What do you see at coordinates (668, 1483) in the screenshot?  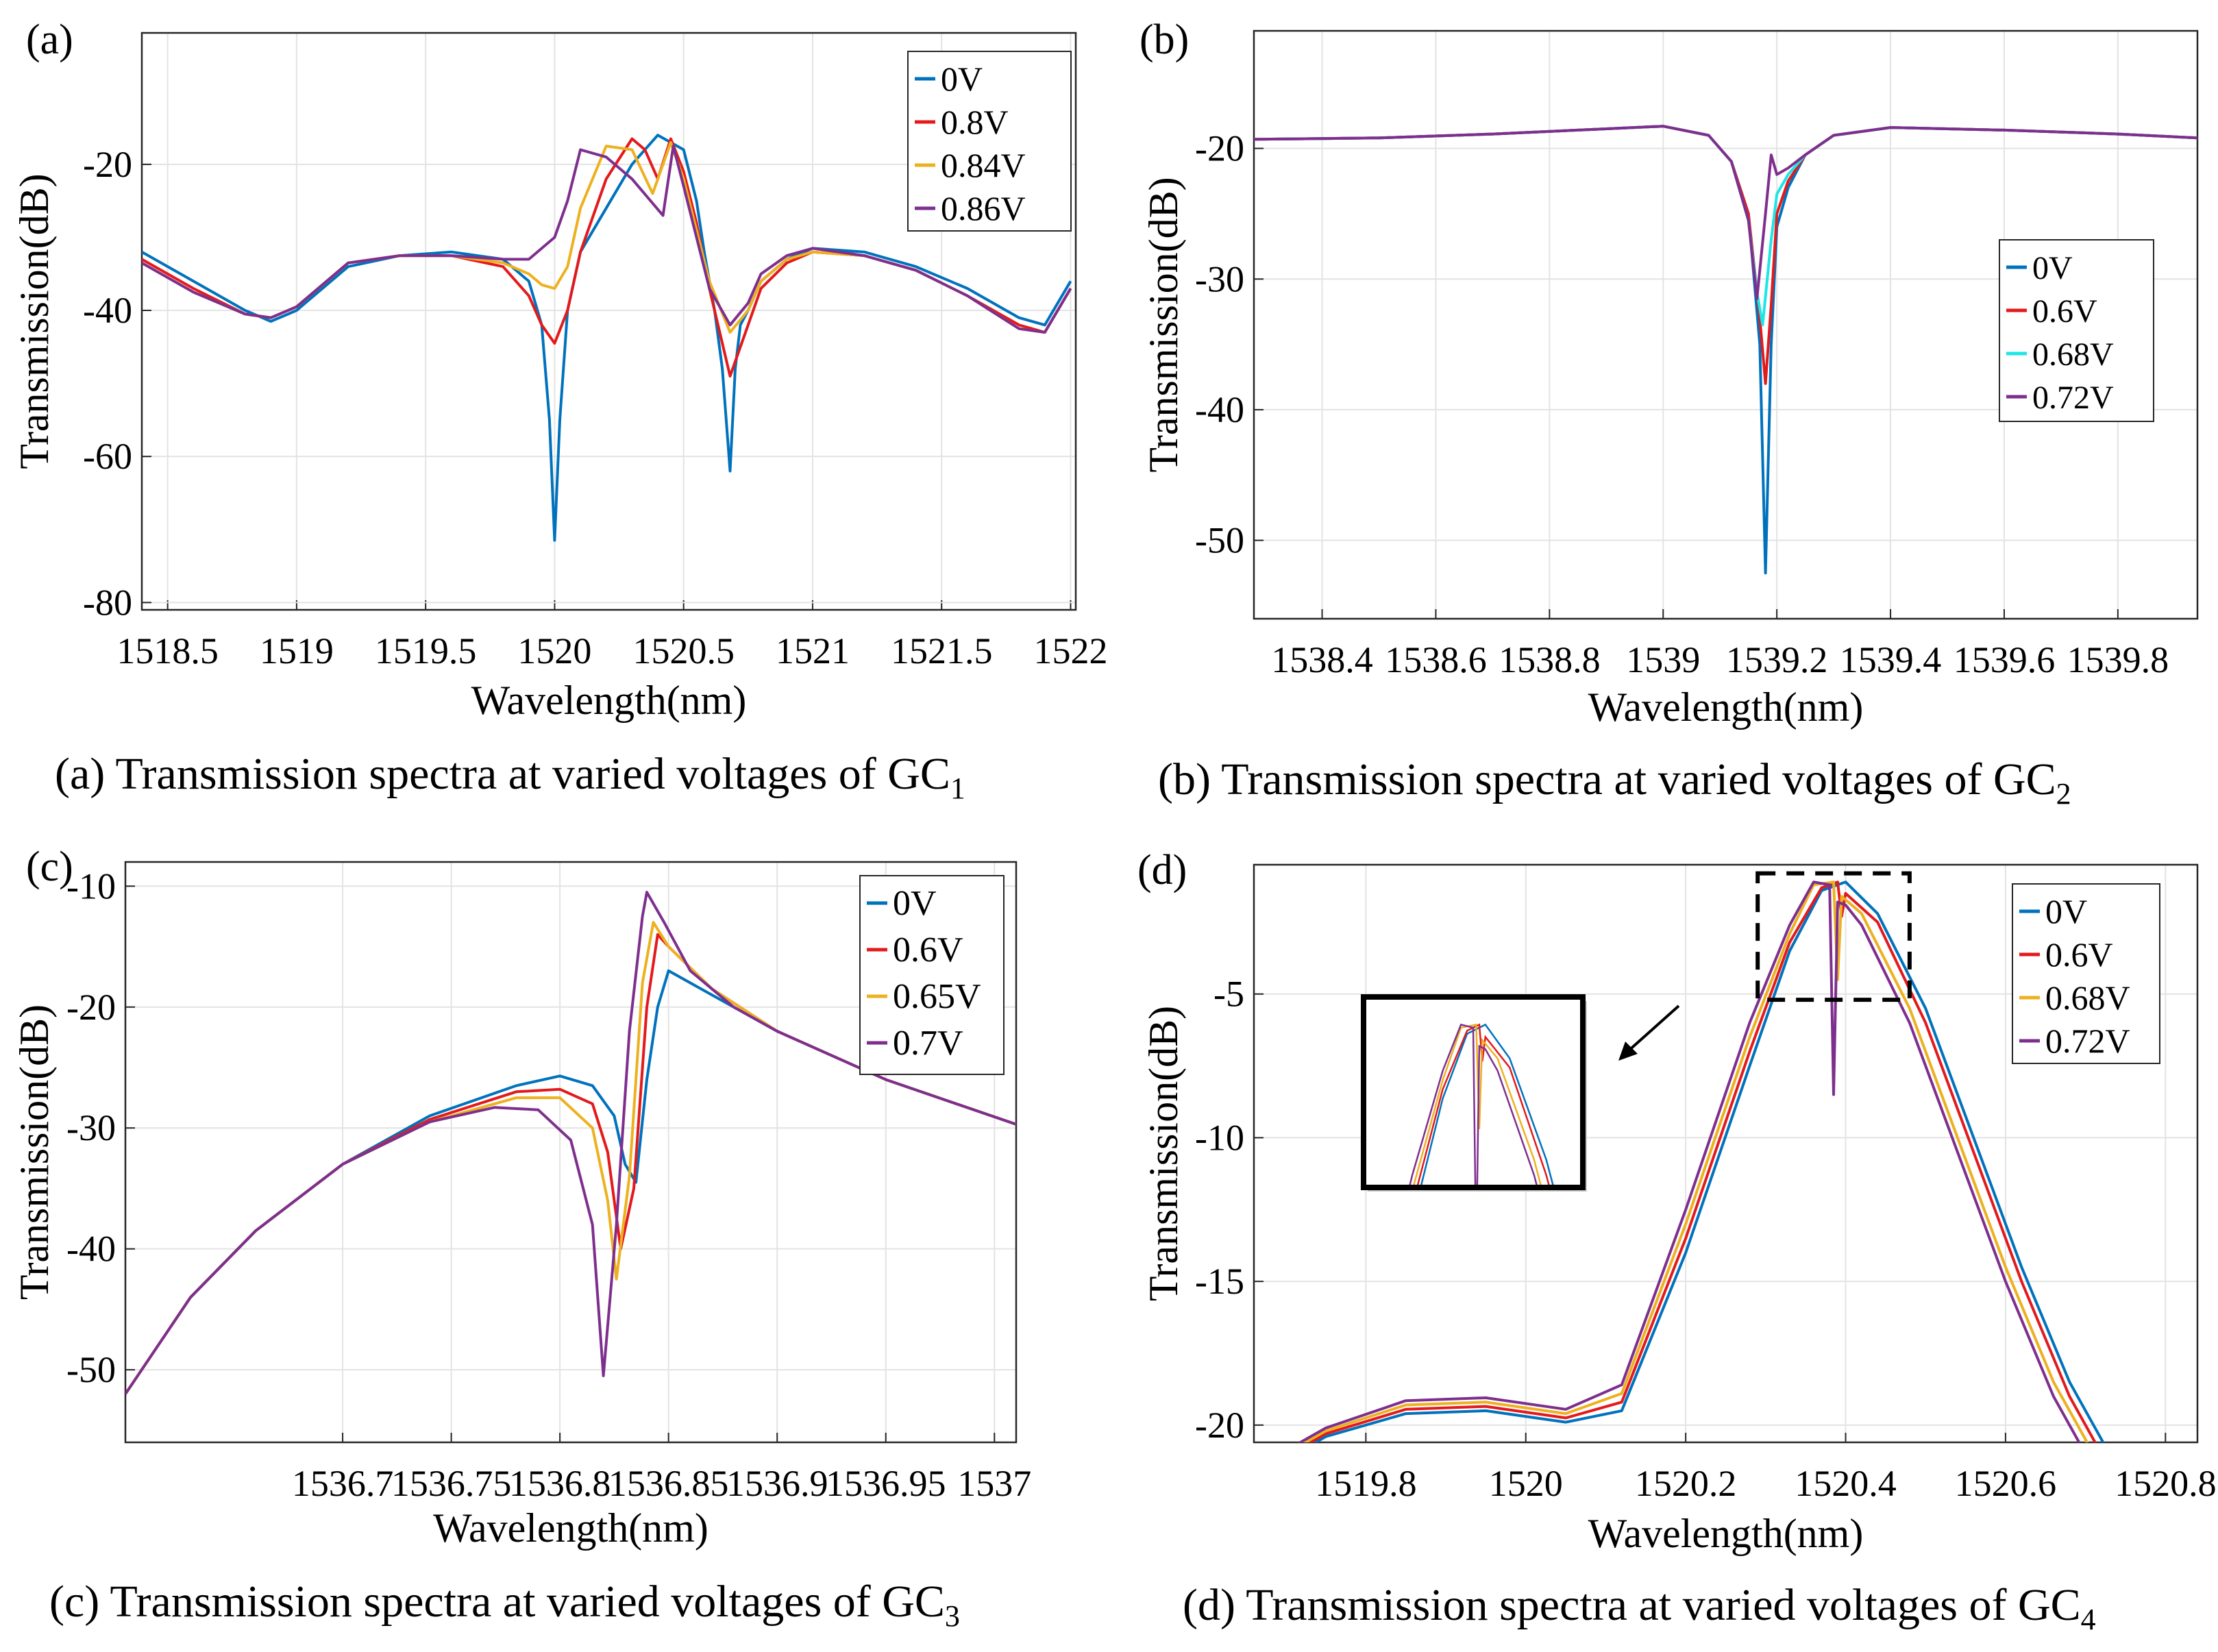 I see `x-tick-label: 1536.85` at bounding box center [668, 1483].